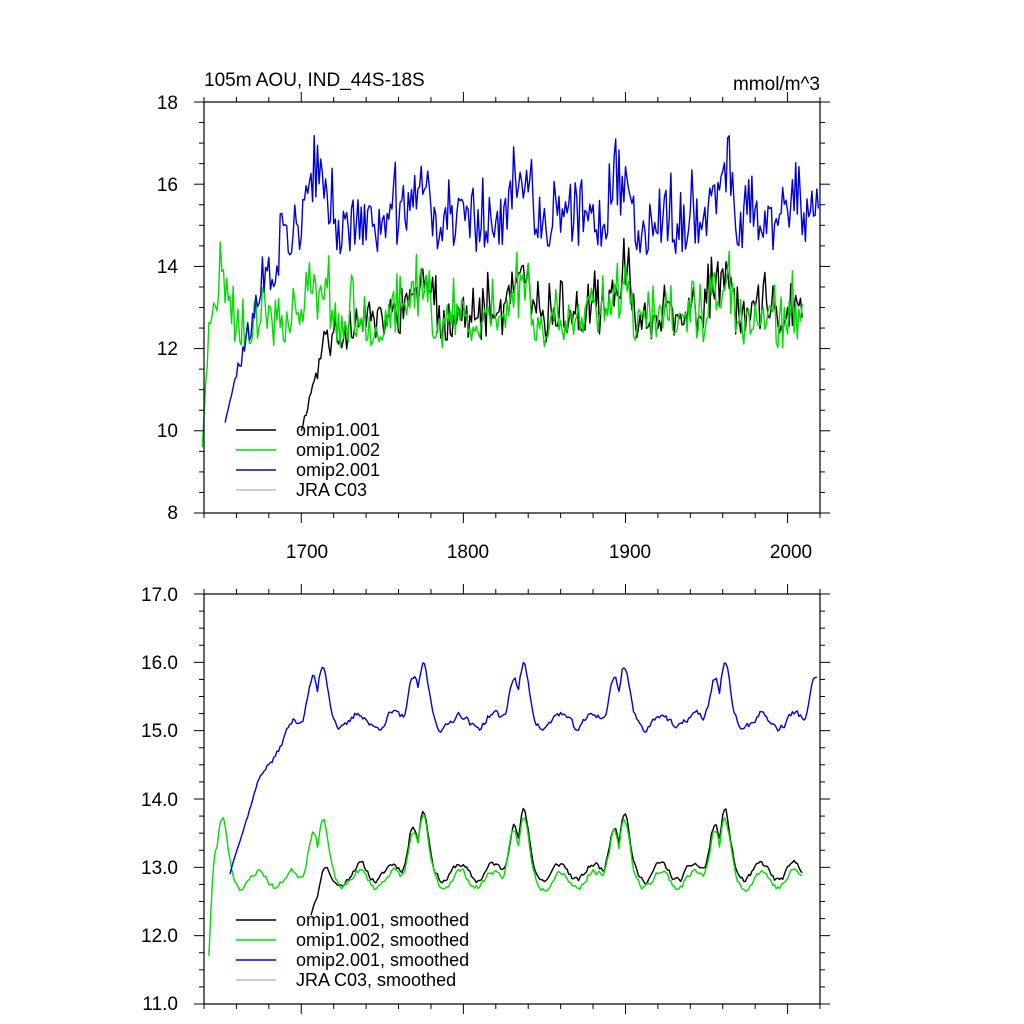 The width and height of the screenshot is (1024, 1024). What do you see at coordinates (382, 940) in the screenshot?
I see `legend-label: omip1.002, smoothed` at bounding box center [382, 940].